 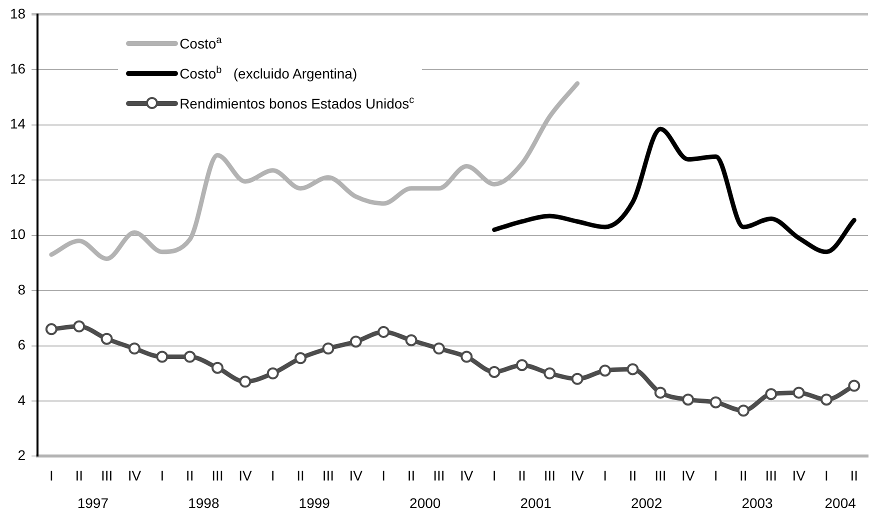 What do you see at coordinates (425, 503) in the screenshot?
I see `text: 2000` at bounding box center [425, 503].